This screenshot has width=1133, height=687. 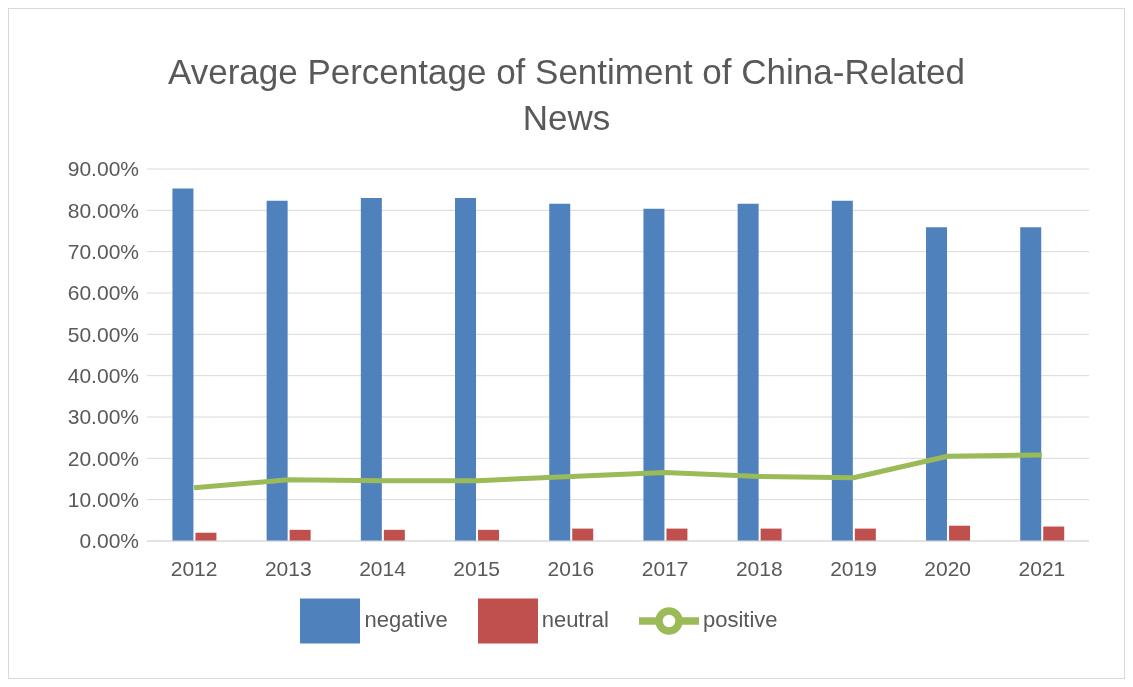 I want to click on x-tick-label: 2015, so click(x=477, y=568).